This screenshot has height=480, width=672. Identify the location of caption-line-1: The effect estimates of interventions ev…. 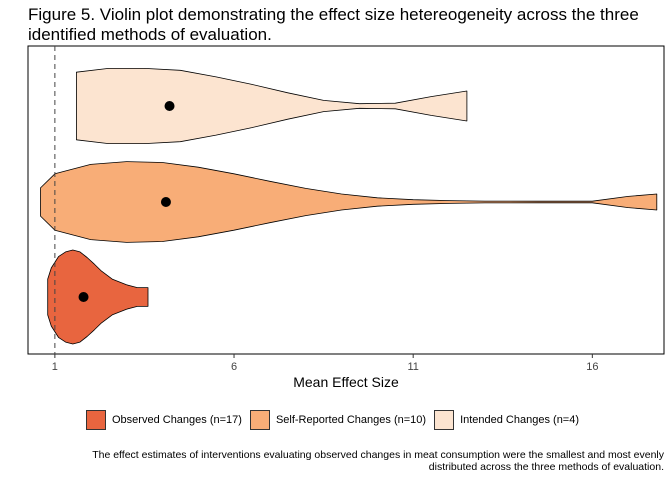
(378, 455).